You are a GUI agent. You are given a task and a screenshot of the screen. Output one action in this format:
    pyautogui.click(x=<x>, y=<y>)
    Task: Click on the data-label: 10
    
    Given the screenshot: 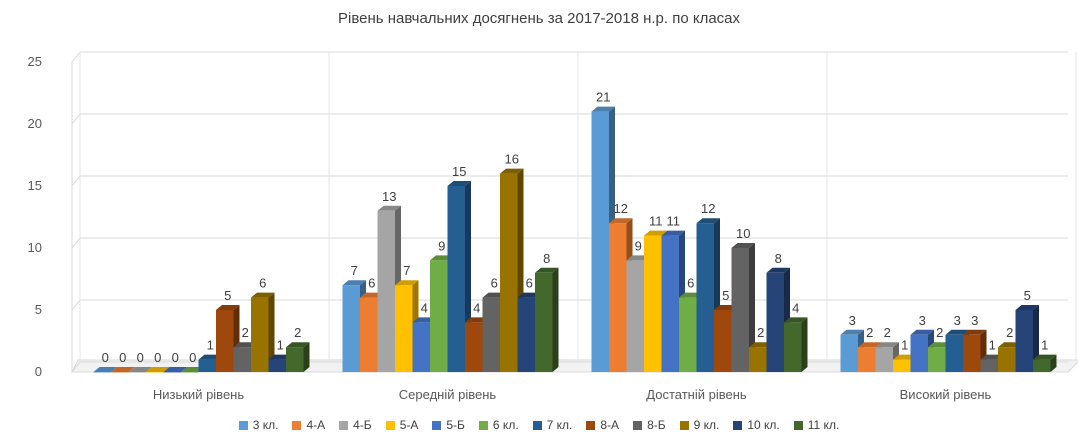 What is the action you would take?
    pyautogui.click(x=743, y=233)
    